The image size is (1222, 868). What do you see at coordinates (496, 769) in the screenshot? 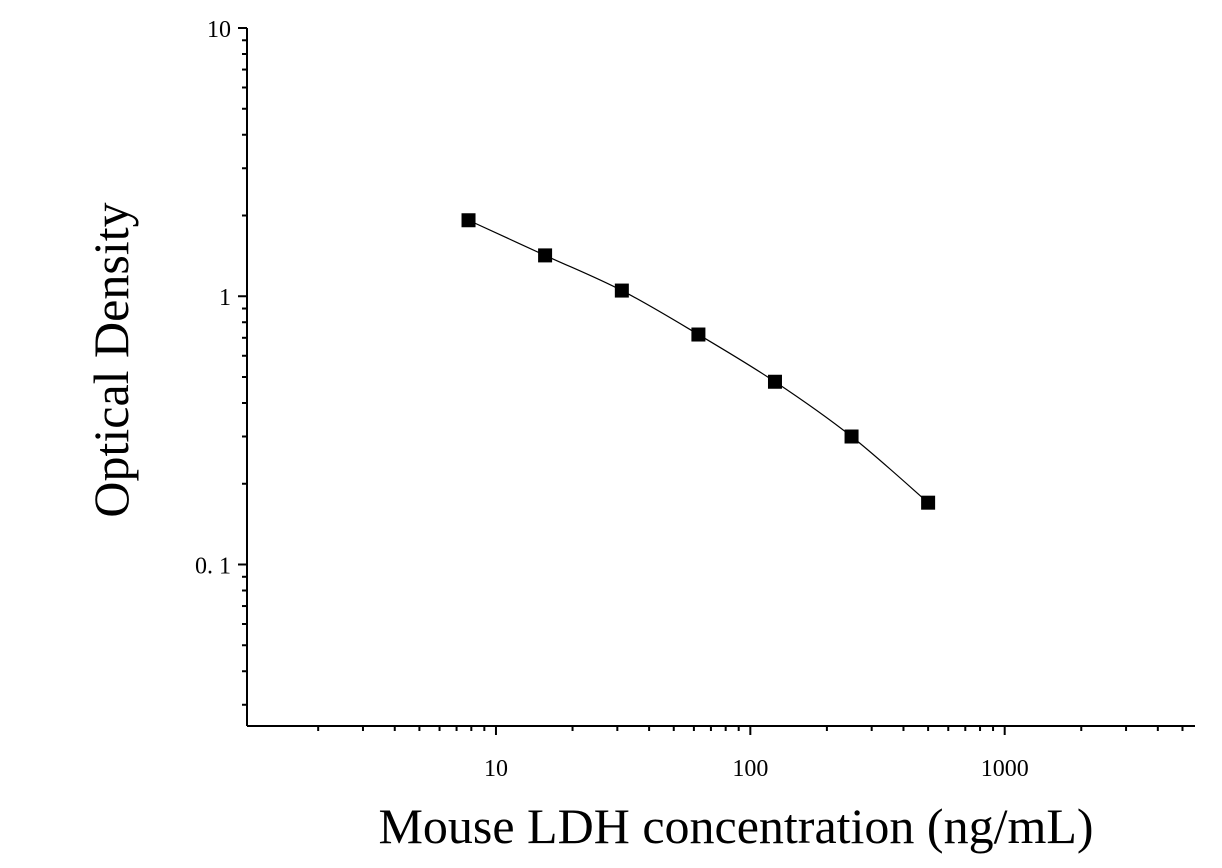
I see `x-tick-label: 10` at bounding box center [496, 769].